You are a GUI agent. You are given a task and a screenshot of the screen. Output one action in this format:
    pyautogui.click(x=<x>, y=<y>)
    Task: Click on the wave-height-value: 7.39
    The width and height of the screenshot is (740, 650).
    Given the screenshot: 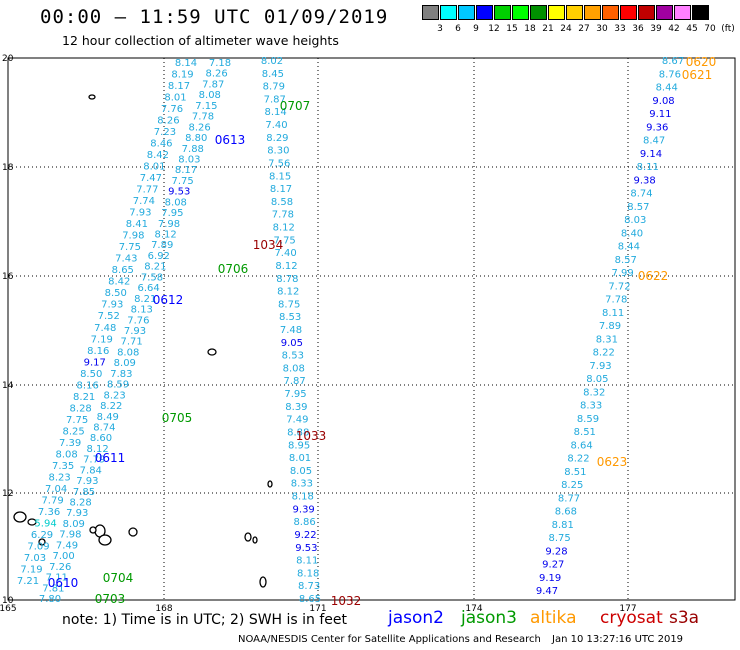 What is the action you would take?
    pyautogui.click(x=70, y=443)
    